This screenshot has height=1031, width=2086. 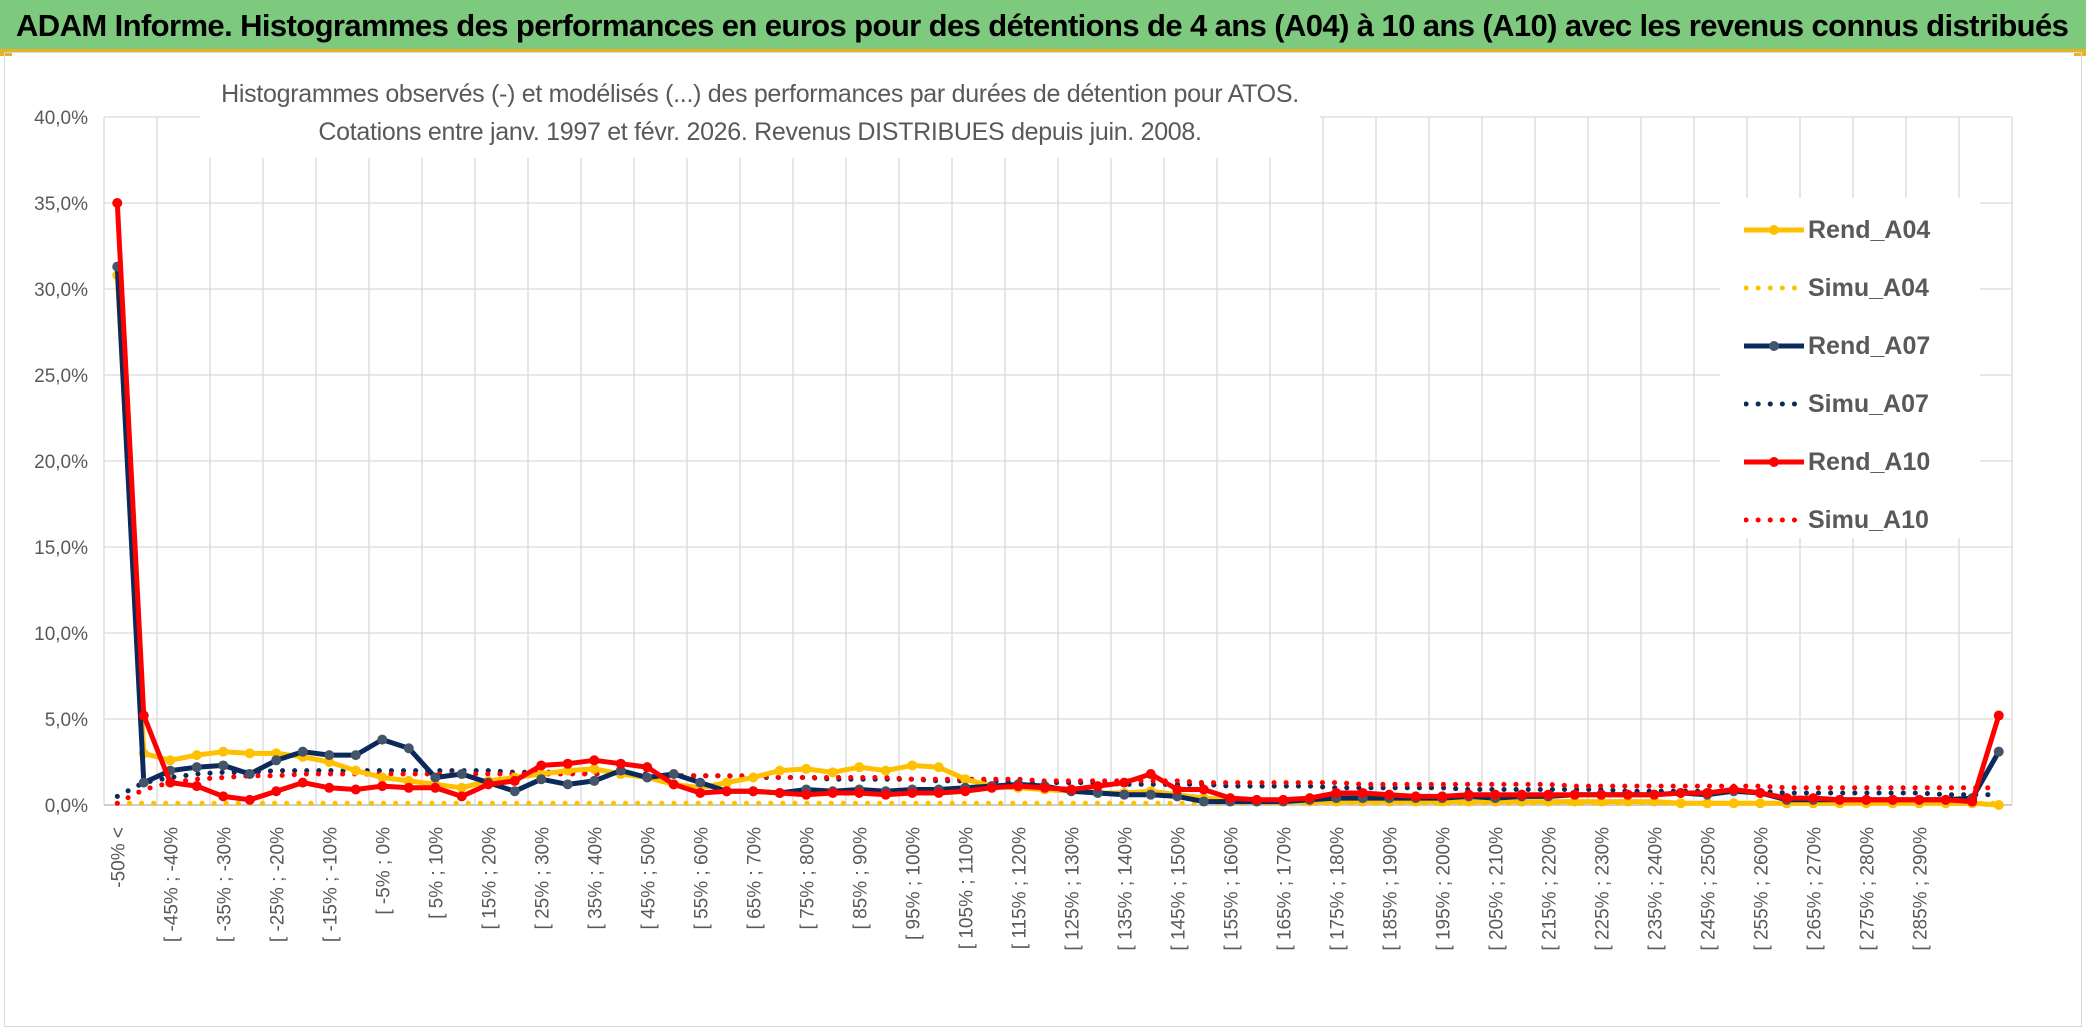 I want to click on series-simu-a10, so click(x=1058, y=788).